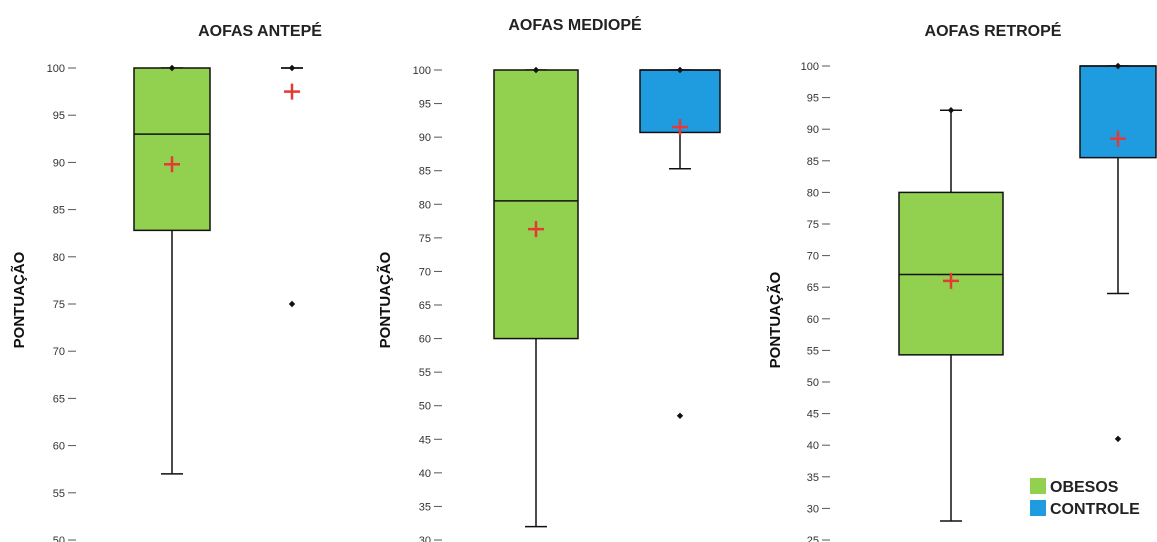 This screenshot has width=1157, height=542. Describe the element at coordinates (575, 24) in the screenshot. I see `chart-title: AOFAS MEDIOPÉ` at that location.